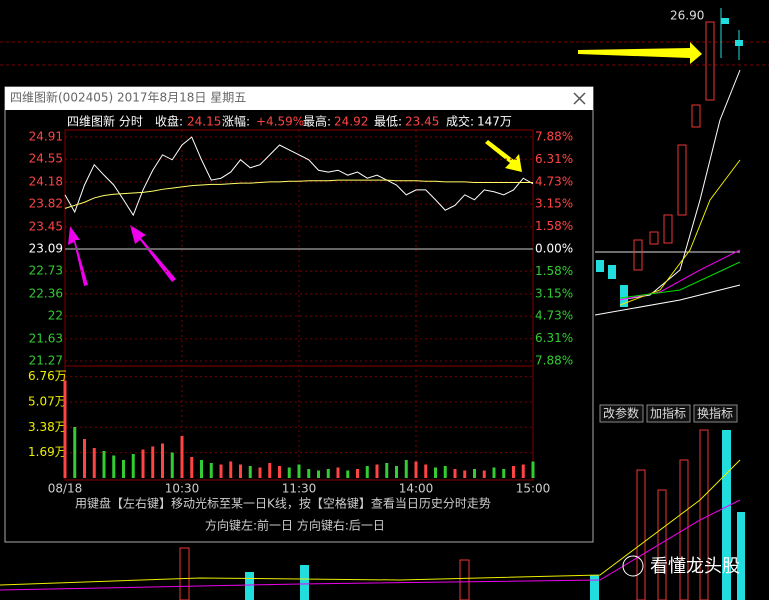  What do you see at coordinates (236, 121) in the screenshot?
I see `info-text: 涨幅:` at bounding box center [236, 121].